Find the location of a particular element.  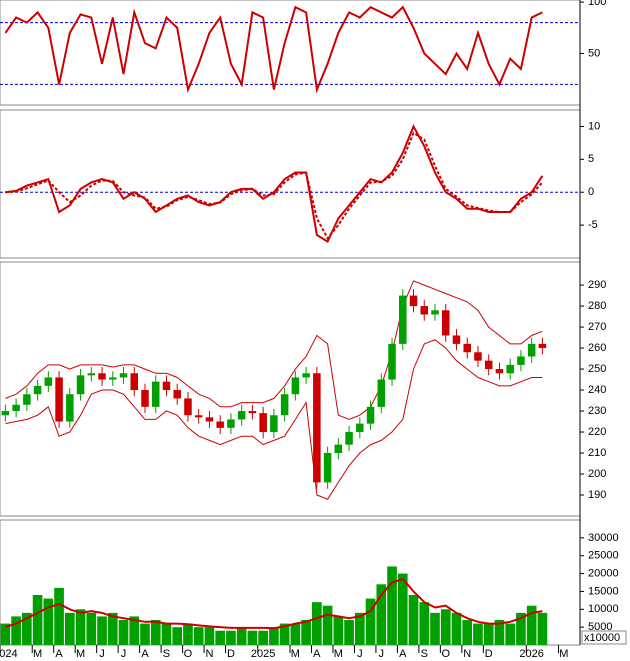

y-tick-label: 260 is located at coordinates (597, 348).